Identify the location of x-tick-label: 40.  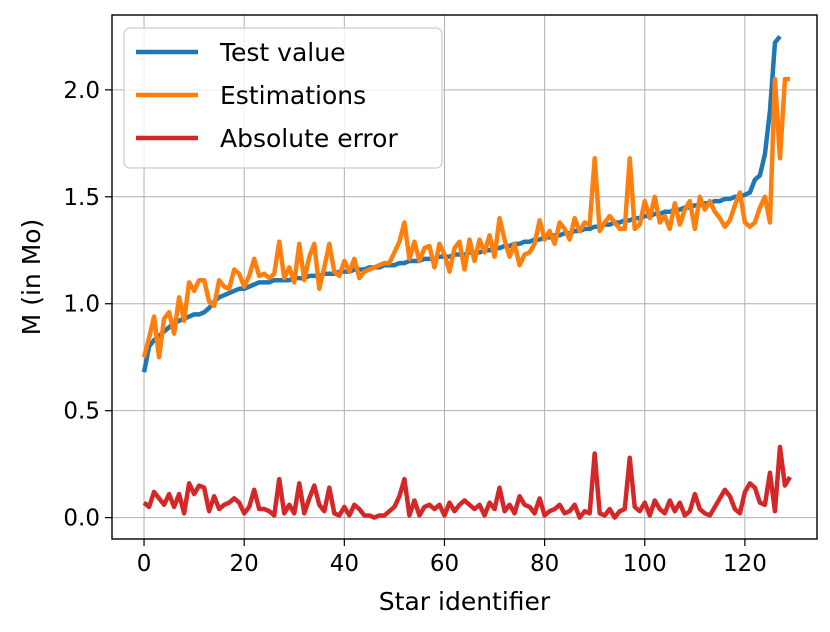
(344, 564).